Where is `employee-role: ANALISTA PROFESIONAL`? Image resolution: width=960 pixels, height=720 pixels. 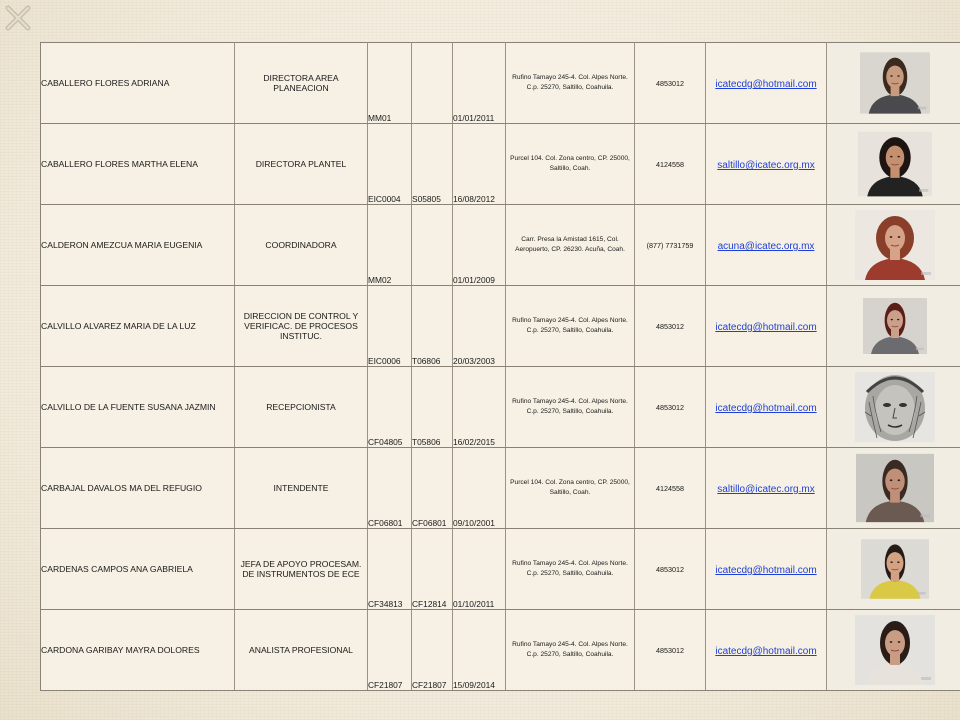 employee-role: ANALISTA PROFESIONAL is located at coordinates (301, 650).